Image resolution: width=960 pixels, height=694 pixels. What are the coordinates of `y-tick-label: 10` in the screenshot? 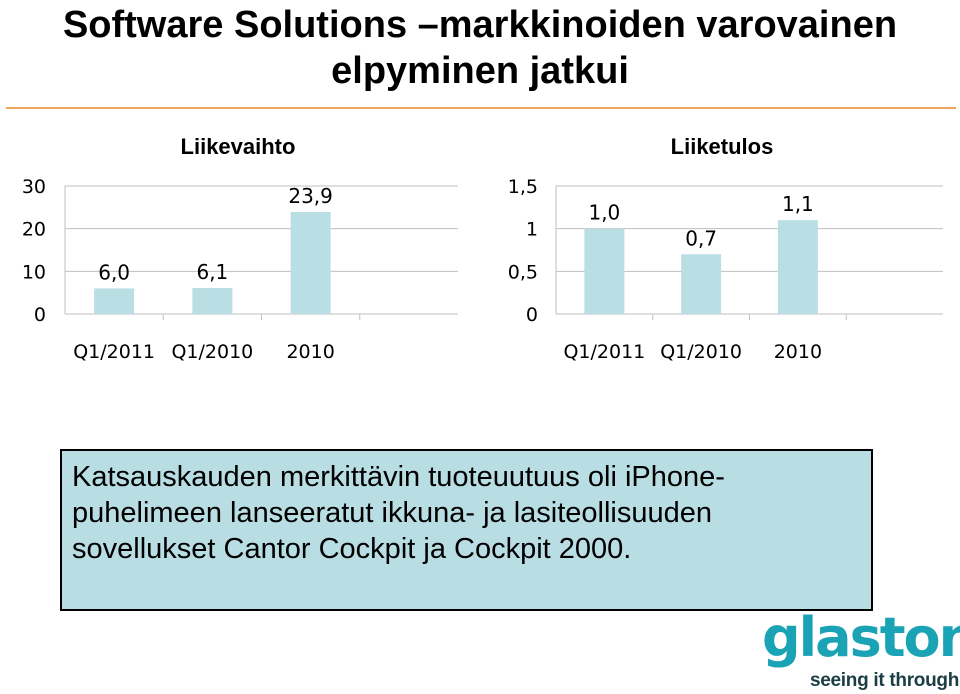 It's located at (34, 272).